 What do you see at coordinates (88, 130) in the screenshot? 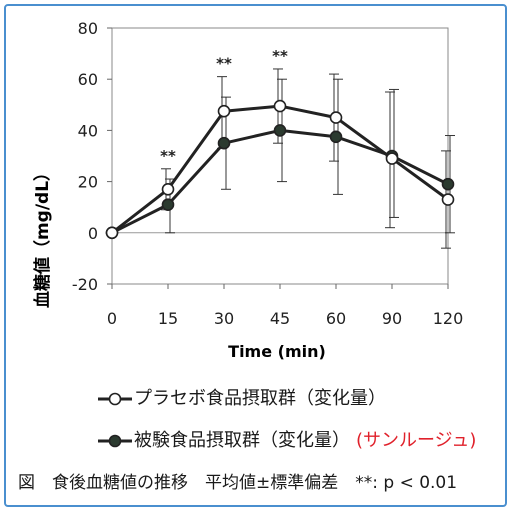
I see `y-tick-label: 40` at bounding box center [88, 130].